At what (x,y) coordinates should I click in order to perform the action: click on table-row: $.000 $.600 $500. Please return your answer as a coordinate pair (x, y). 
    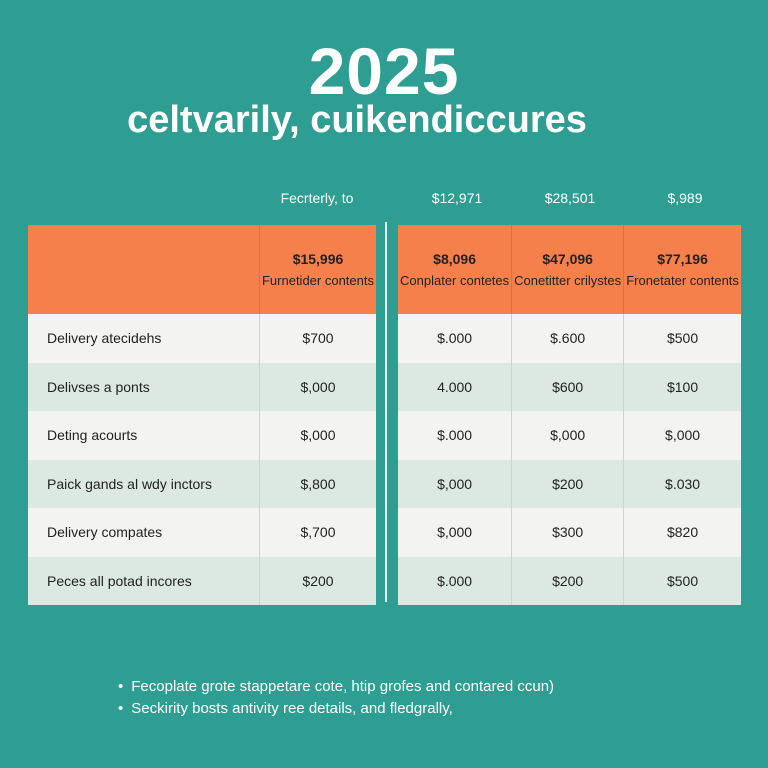
    Looking at the image, I should click on (569, 338).